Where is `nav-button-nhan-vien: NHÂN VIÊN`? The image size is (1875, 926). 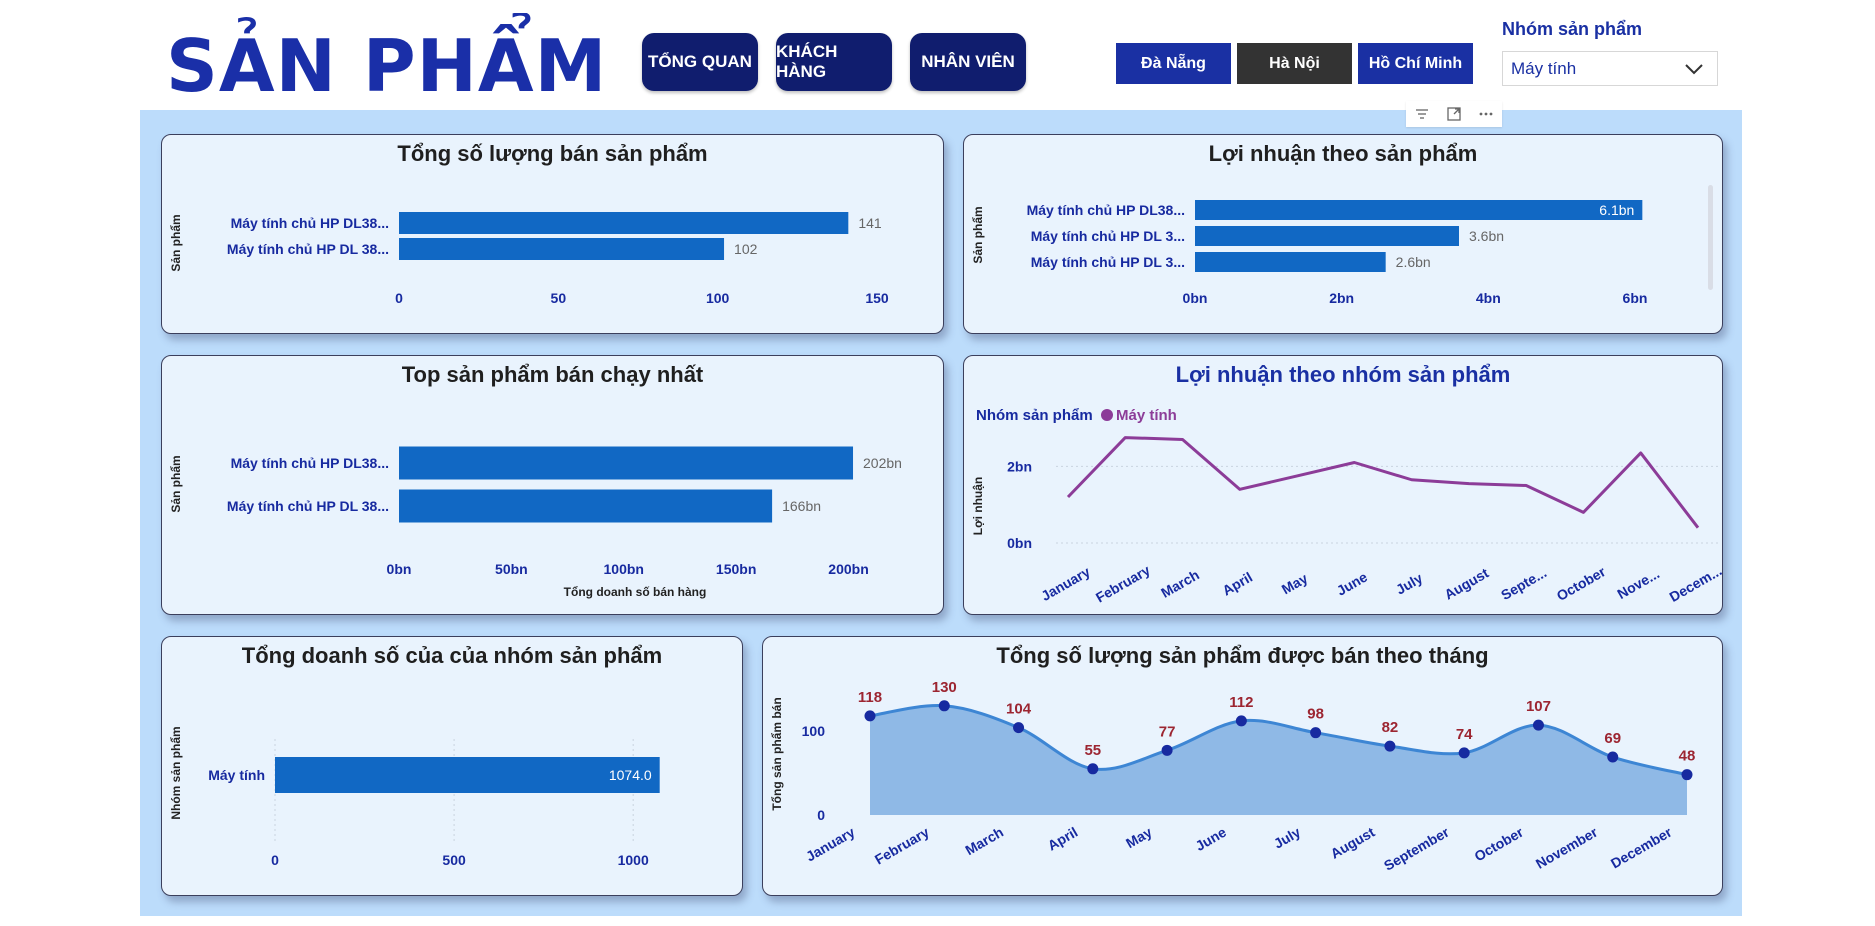 nav-button-nhan-vien: NHÂN VIÊN is located at coordinates (968, 62).